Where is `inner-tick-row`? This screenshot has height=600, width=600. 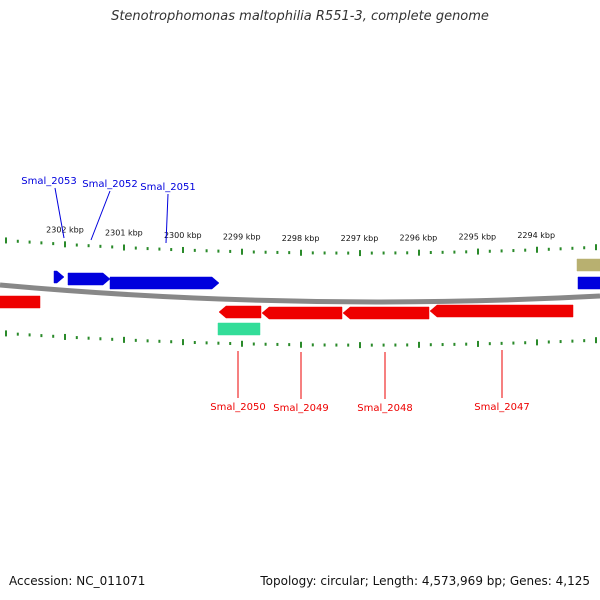
inner-tick-row is located at coordinates (301, 339).